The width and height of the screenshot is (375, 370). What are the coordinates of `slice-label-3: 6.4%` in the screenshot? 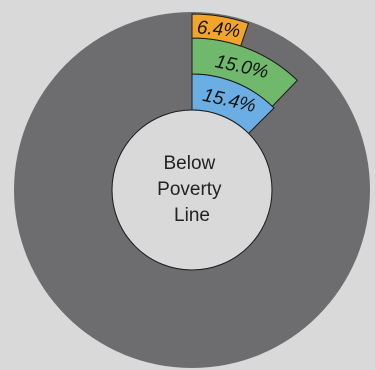 It's located at (218, 29).